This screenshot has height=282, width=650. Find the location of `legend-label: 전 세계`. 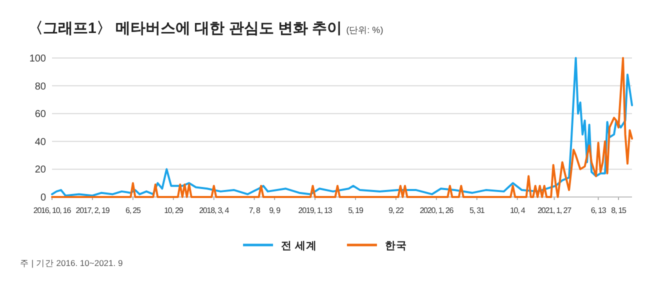

legend-label: 전 세계 is located at coordinates (299, 246).